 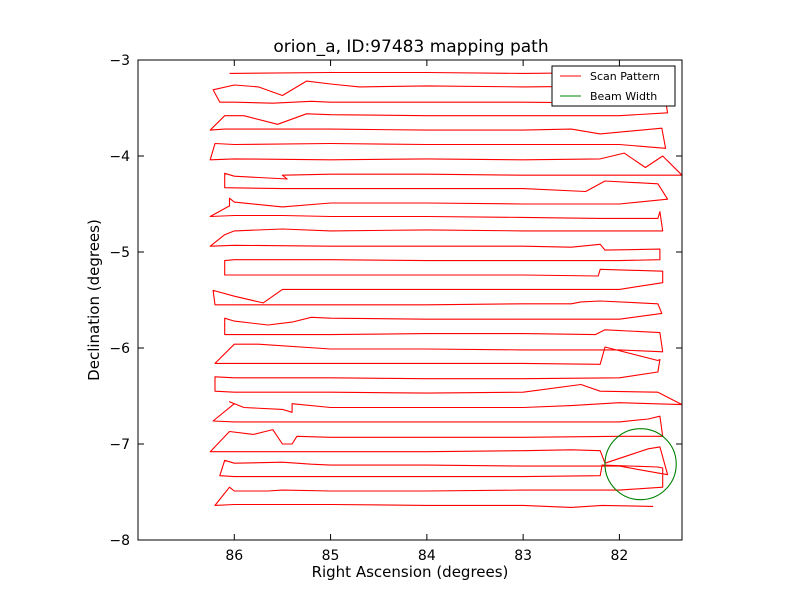 What do you see at coordinates (623, 96) in the screenshot?
I see `legend-label-beam-width: Beam Width` at bounding box center [623, 96].